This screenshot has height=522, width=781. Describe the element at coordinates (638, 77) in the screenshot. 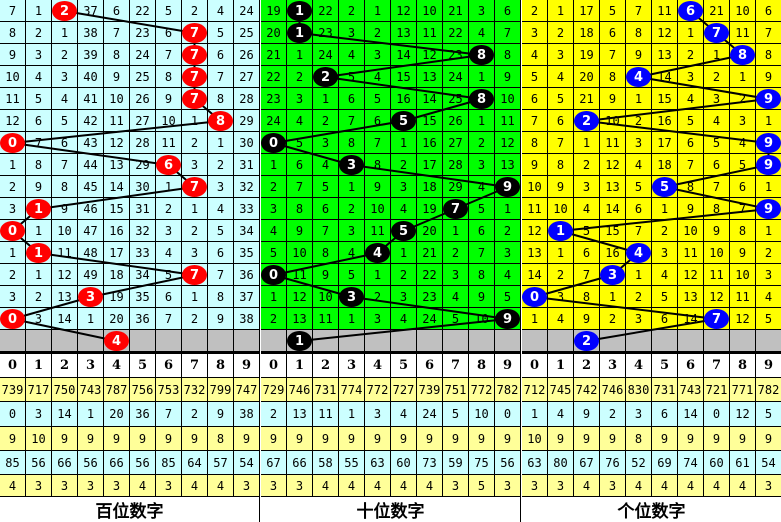

I see `draw-ball: 4` at that location.